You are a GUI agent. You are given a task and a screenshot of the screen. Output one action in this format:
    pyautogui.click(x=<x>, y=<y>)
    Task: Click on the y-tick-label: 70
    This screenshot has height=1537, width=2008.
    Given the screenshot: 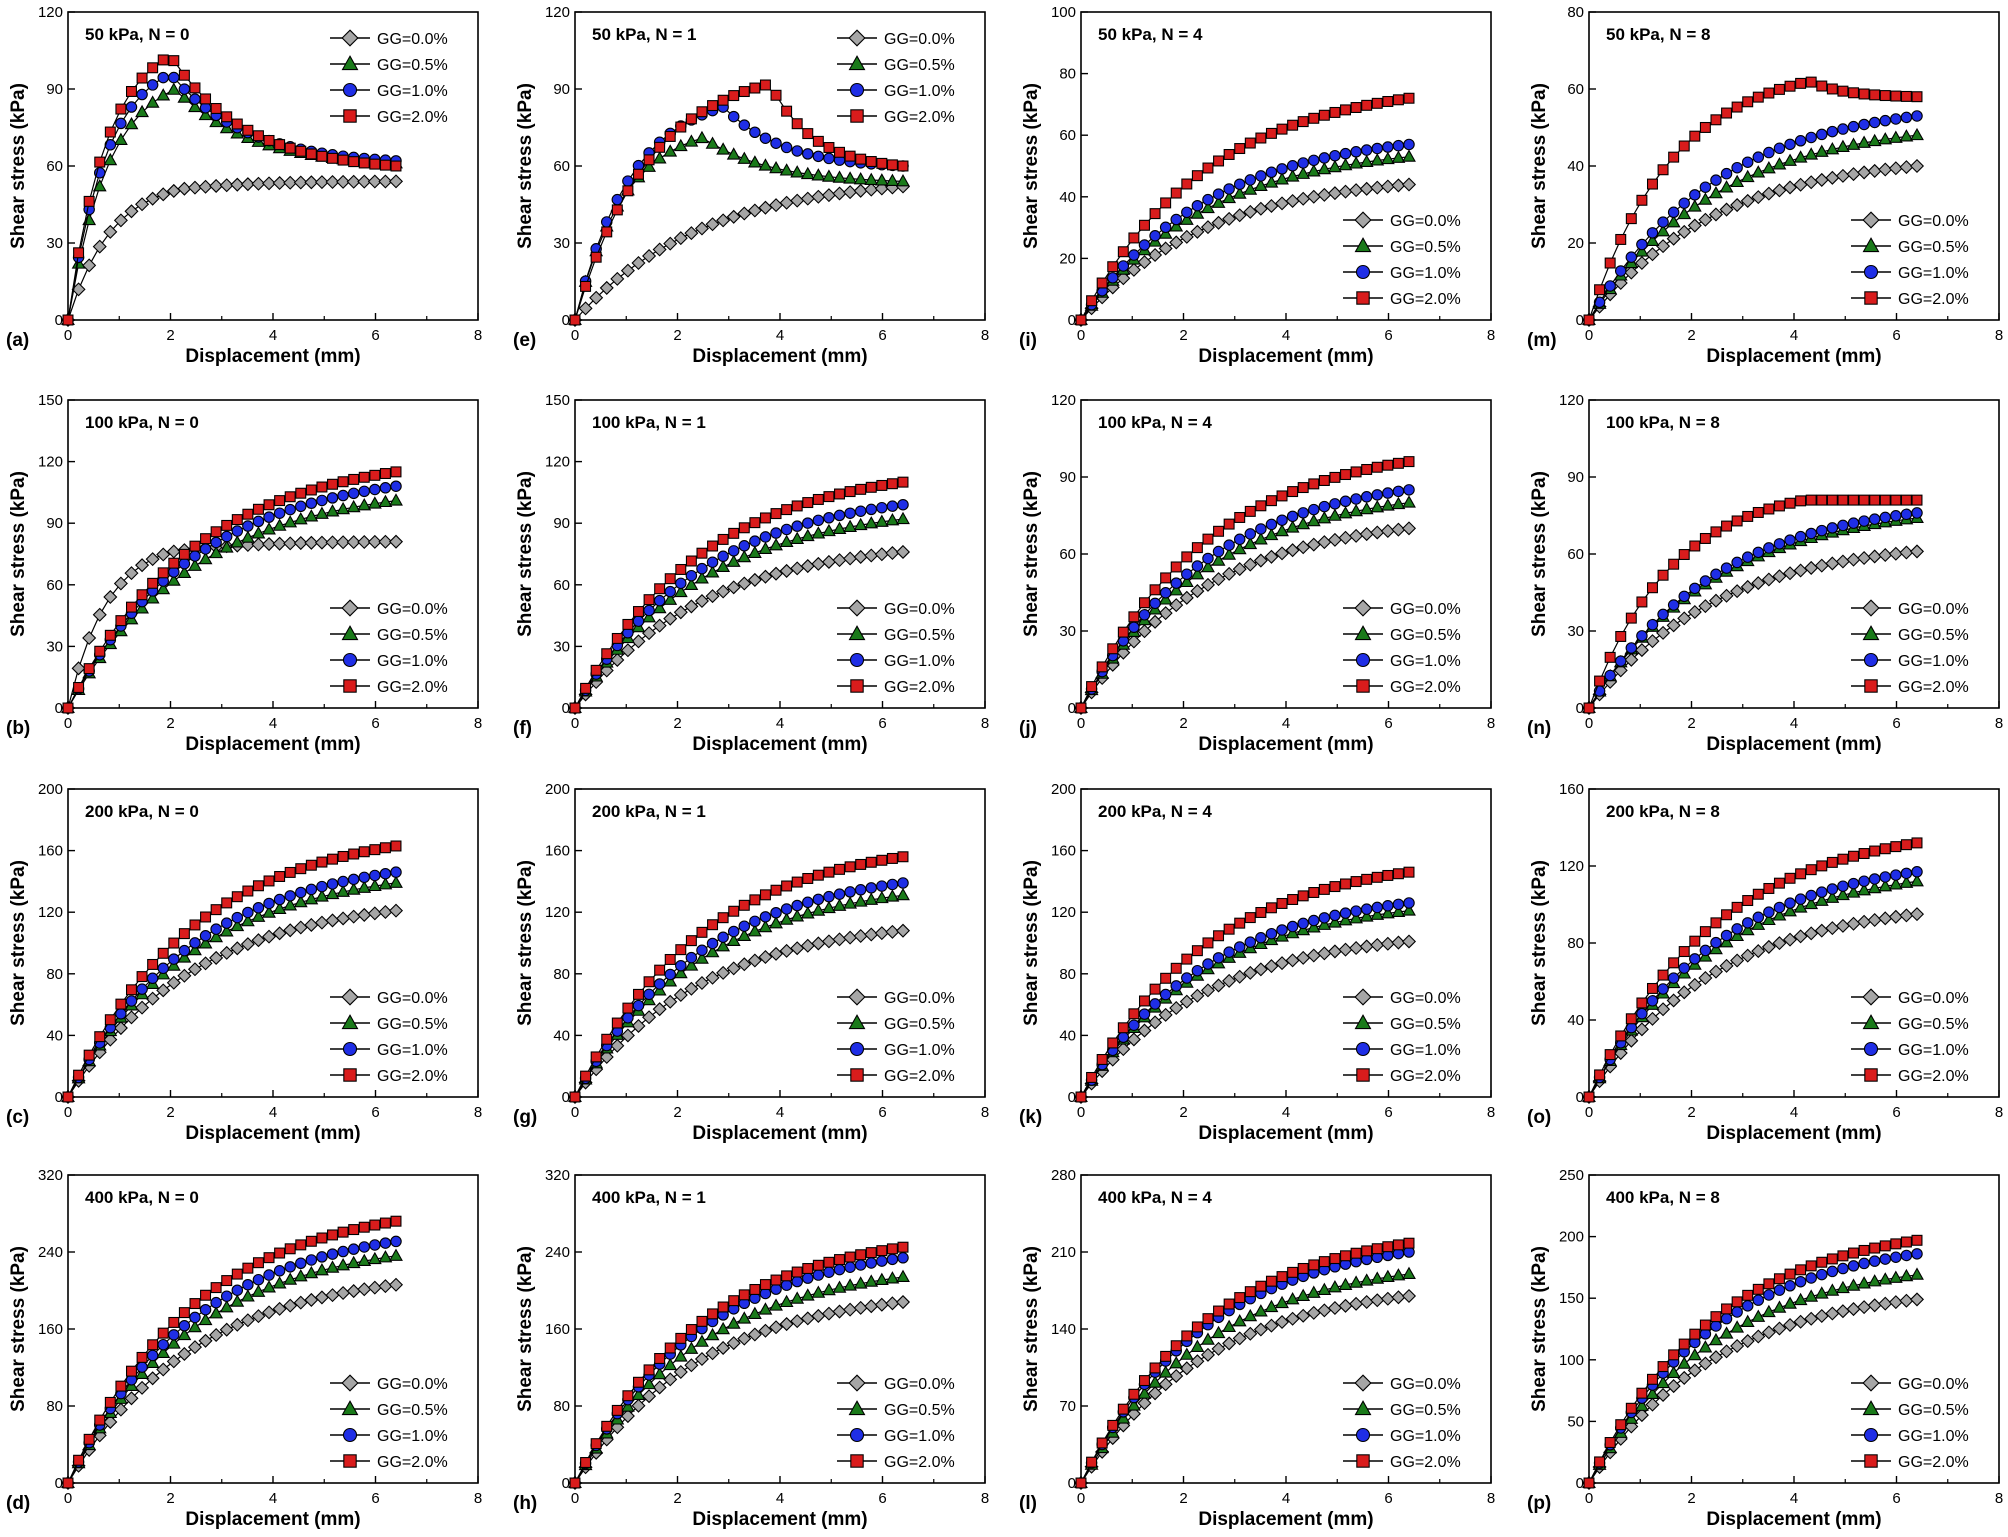 What is the action you would take?
    pyautogui.click(x=1067, y=1406)
    